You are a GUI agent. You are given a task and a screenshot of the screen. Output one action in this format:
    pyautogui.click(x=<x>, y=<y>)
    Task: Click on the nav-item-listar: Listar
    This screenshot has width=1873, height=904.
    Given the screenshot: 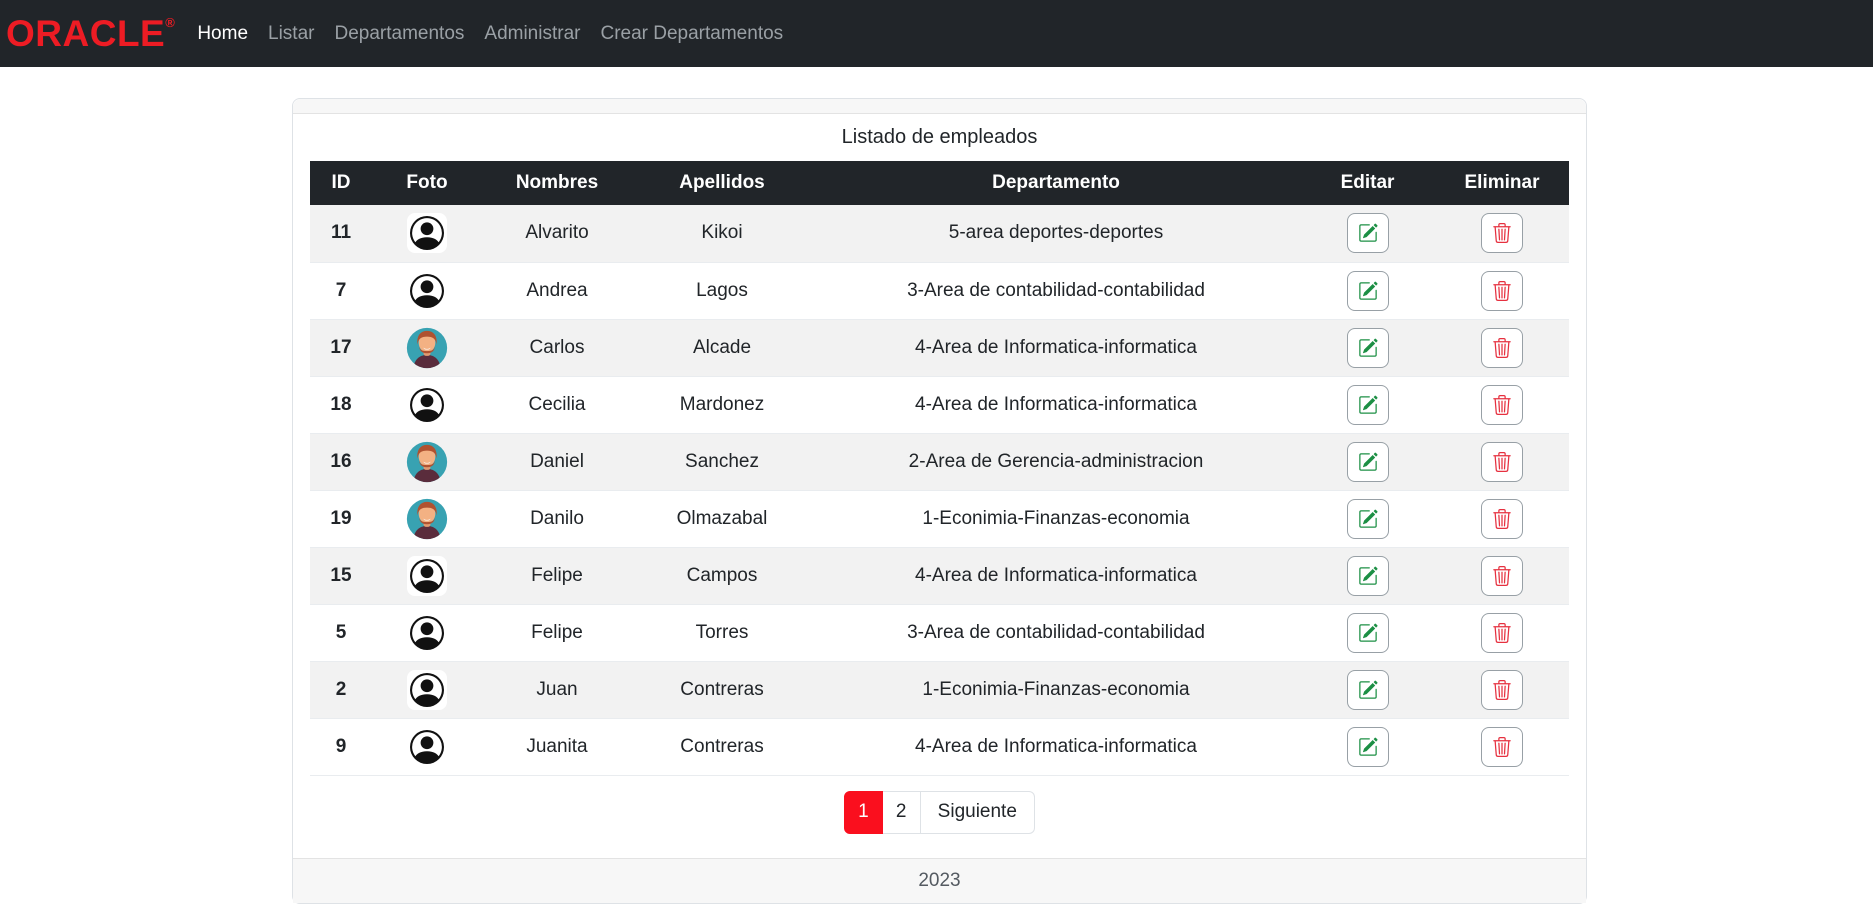 What is the action you would take?
    pyautogui.click(x=291, y=33)
    